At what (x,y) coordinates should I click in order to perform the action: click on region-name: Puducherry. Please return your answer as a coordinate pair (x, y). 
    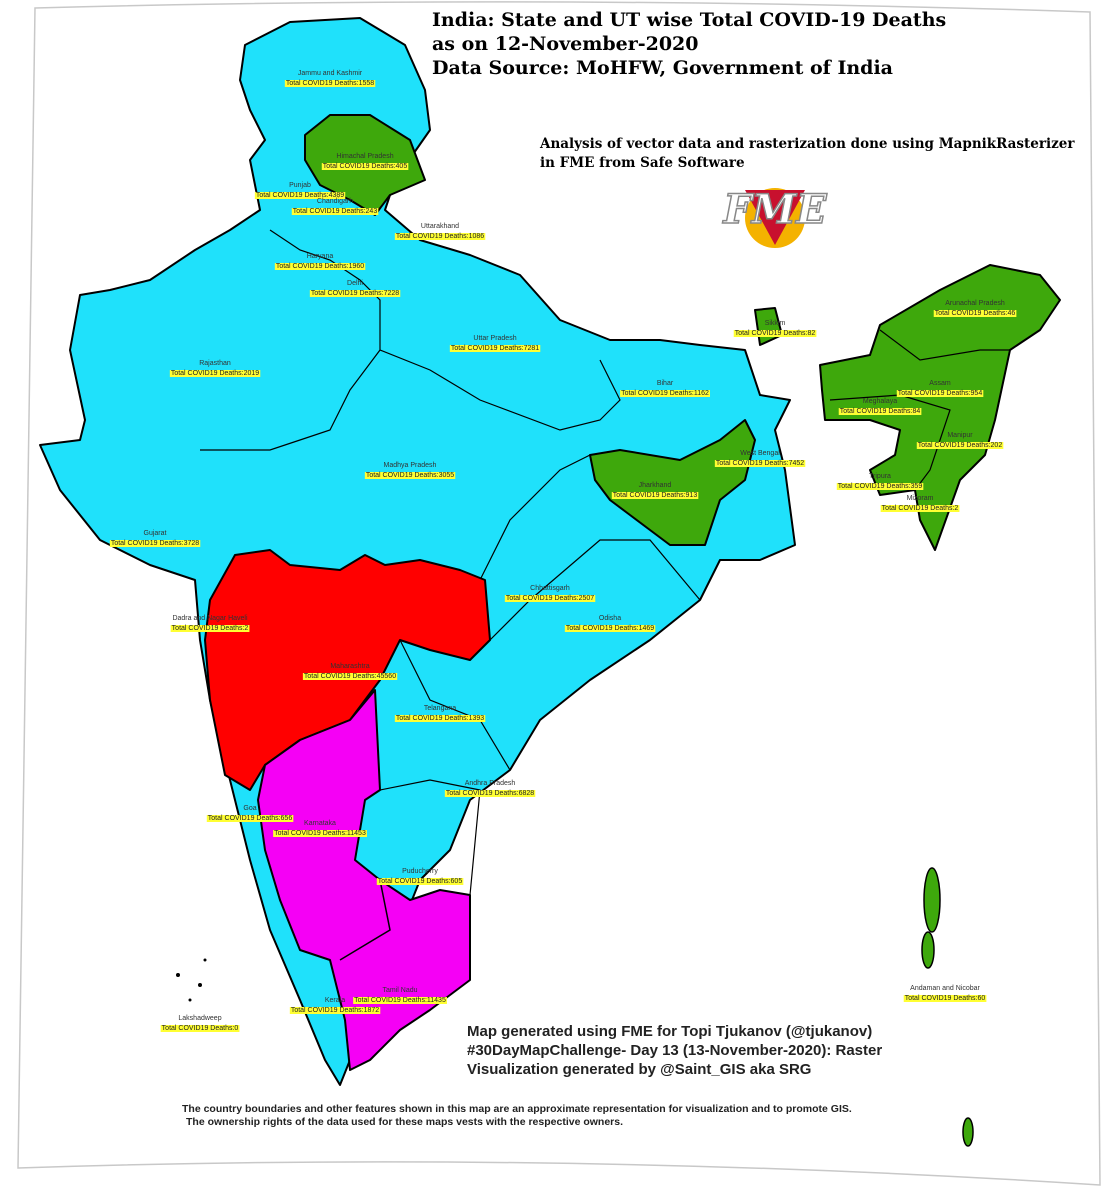
    Looking at the image, I should click on (420, 871).